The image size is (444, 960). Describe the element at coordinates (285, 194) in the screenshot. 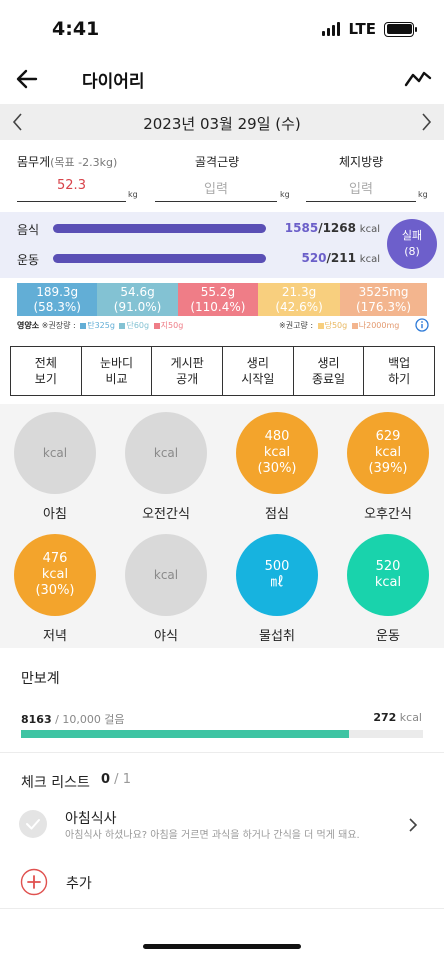

I see `muscle-unit: kg` at that location.